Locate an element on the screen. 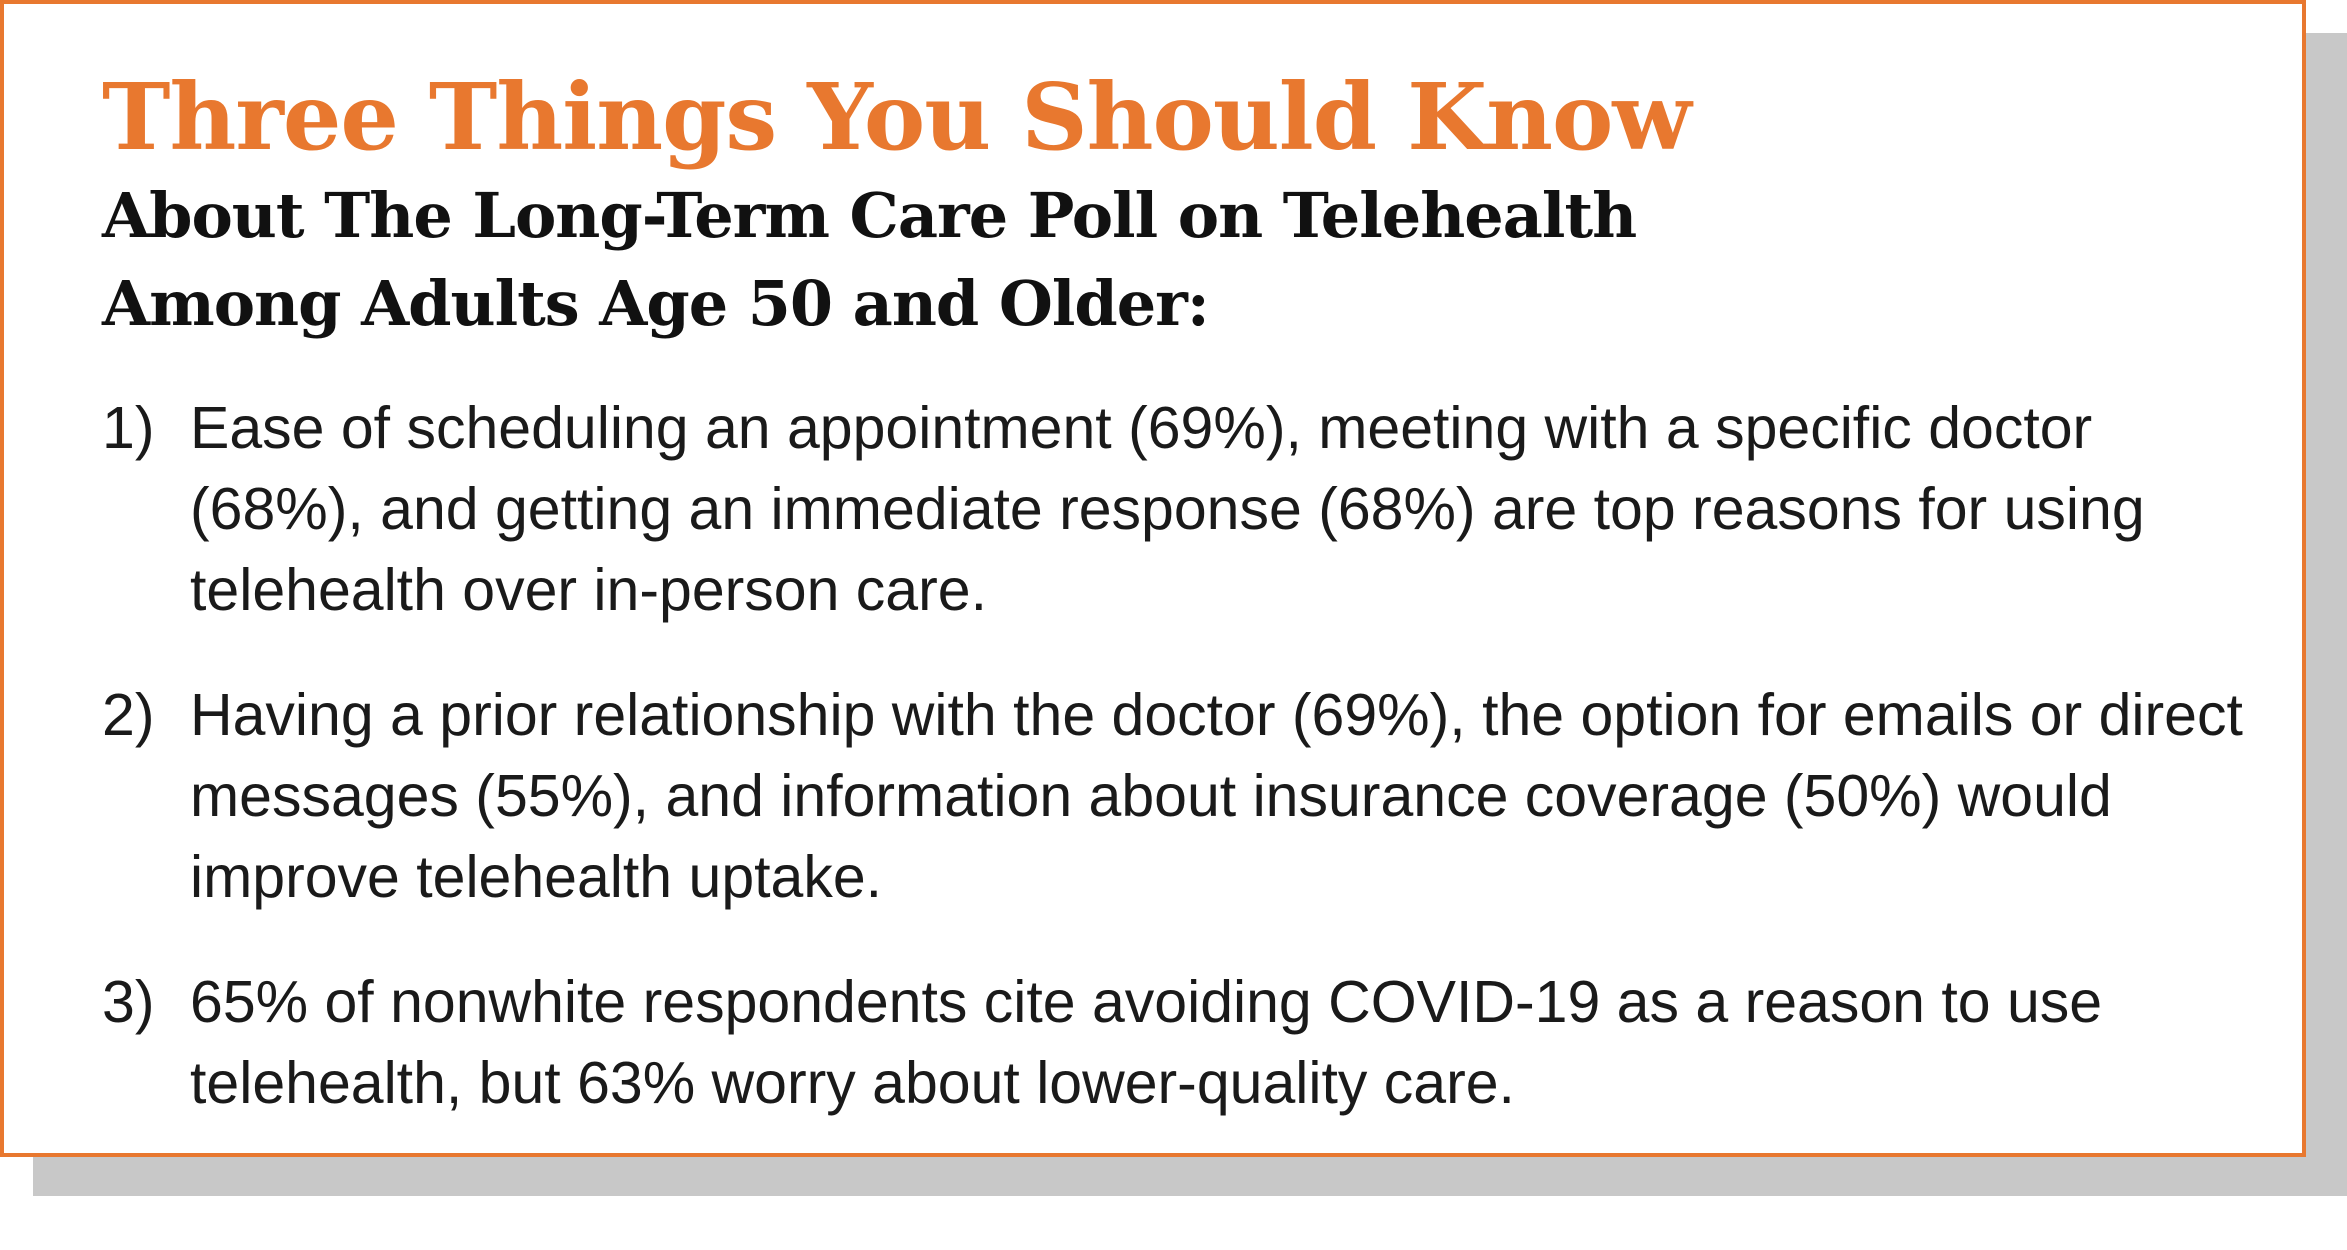 The width and height of the screenshot is (2347, 1250). item-number: 2) is located at coordinates (128, 715).